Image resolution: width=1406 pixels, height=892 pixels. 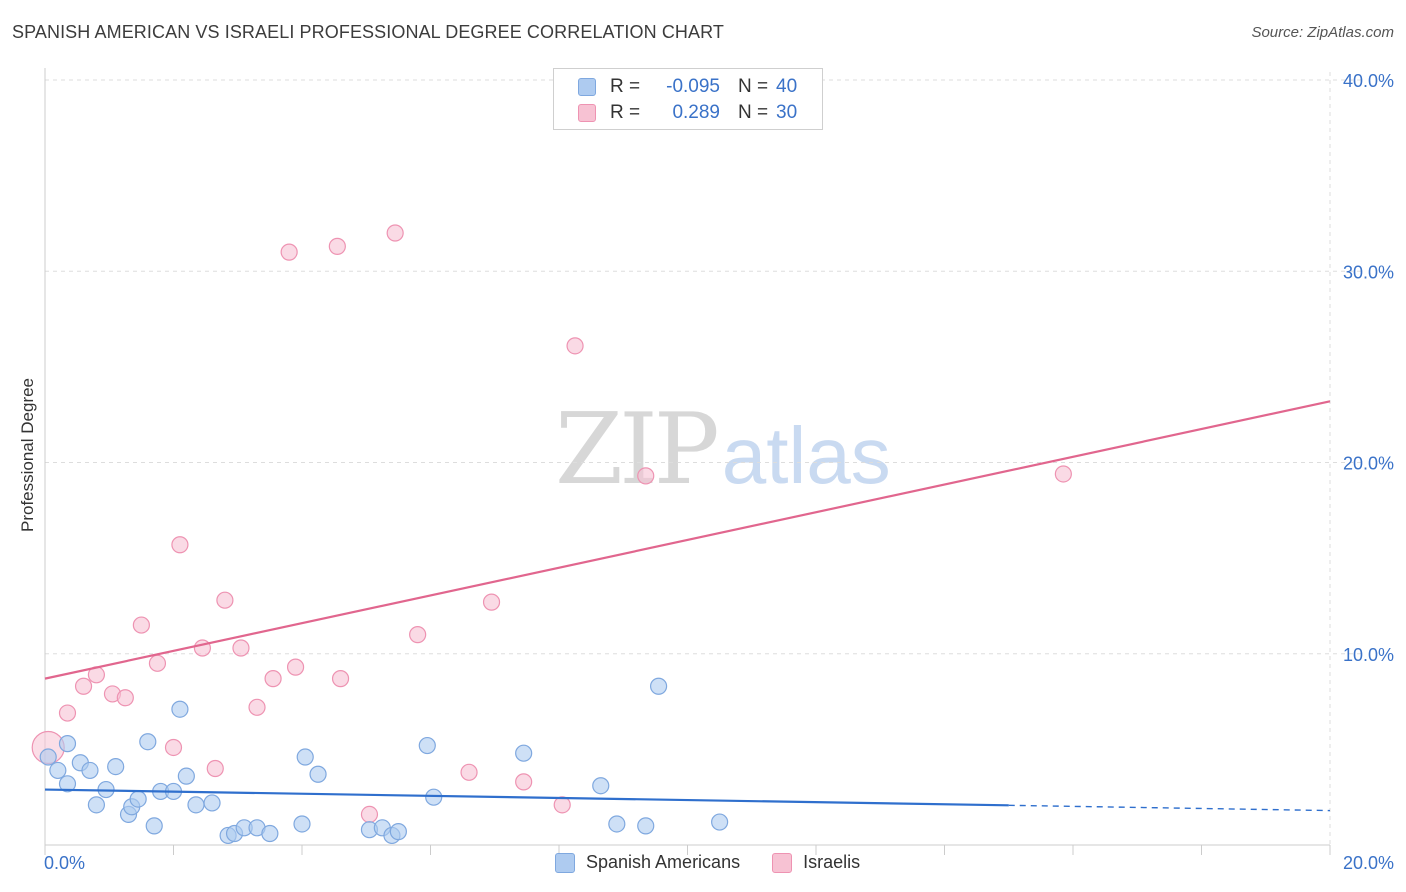 I want to click on y-tick-label: 40.0%, so click(x=1368, y=81).